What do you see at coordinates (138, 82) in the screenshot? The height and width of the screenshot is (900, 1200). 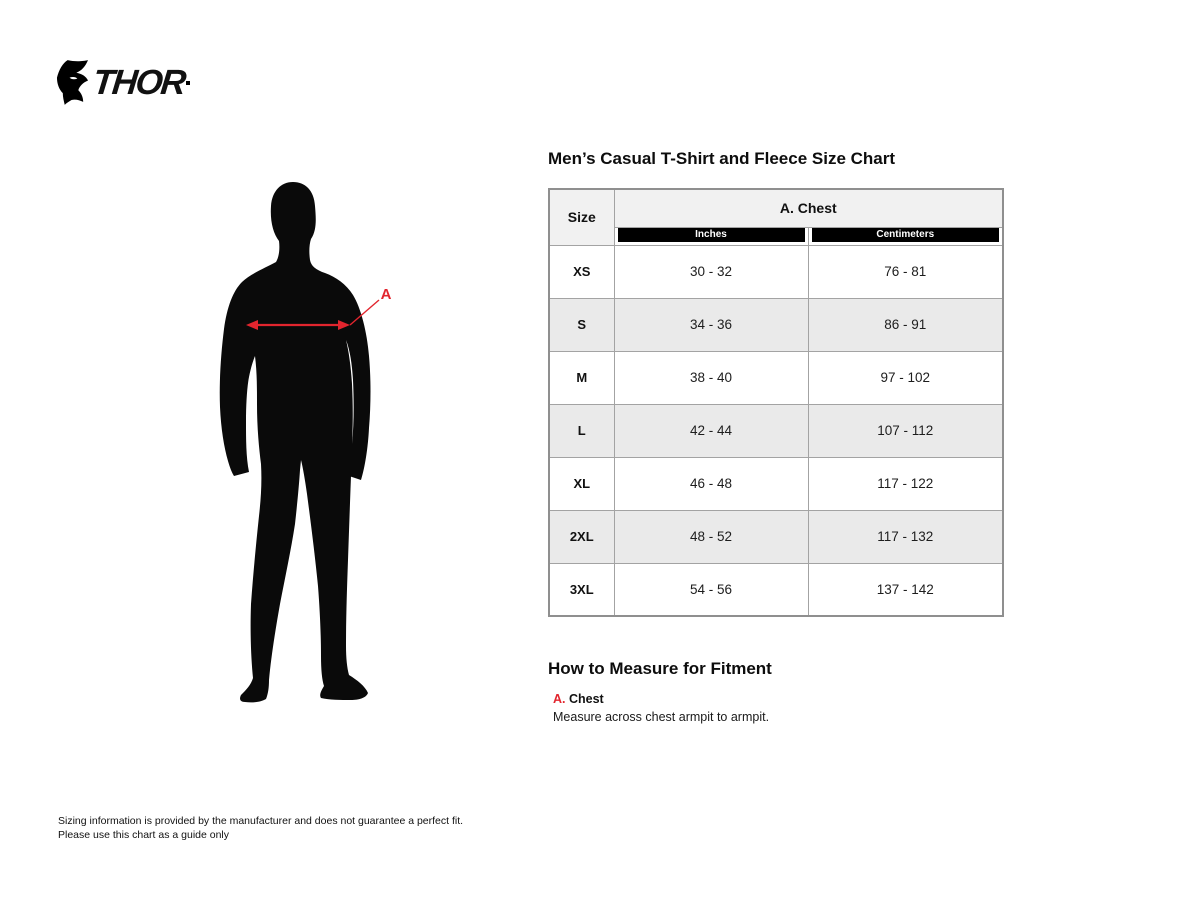 I see `brand-name: THOR` at bounding box center [138, 82].